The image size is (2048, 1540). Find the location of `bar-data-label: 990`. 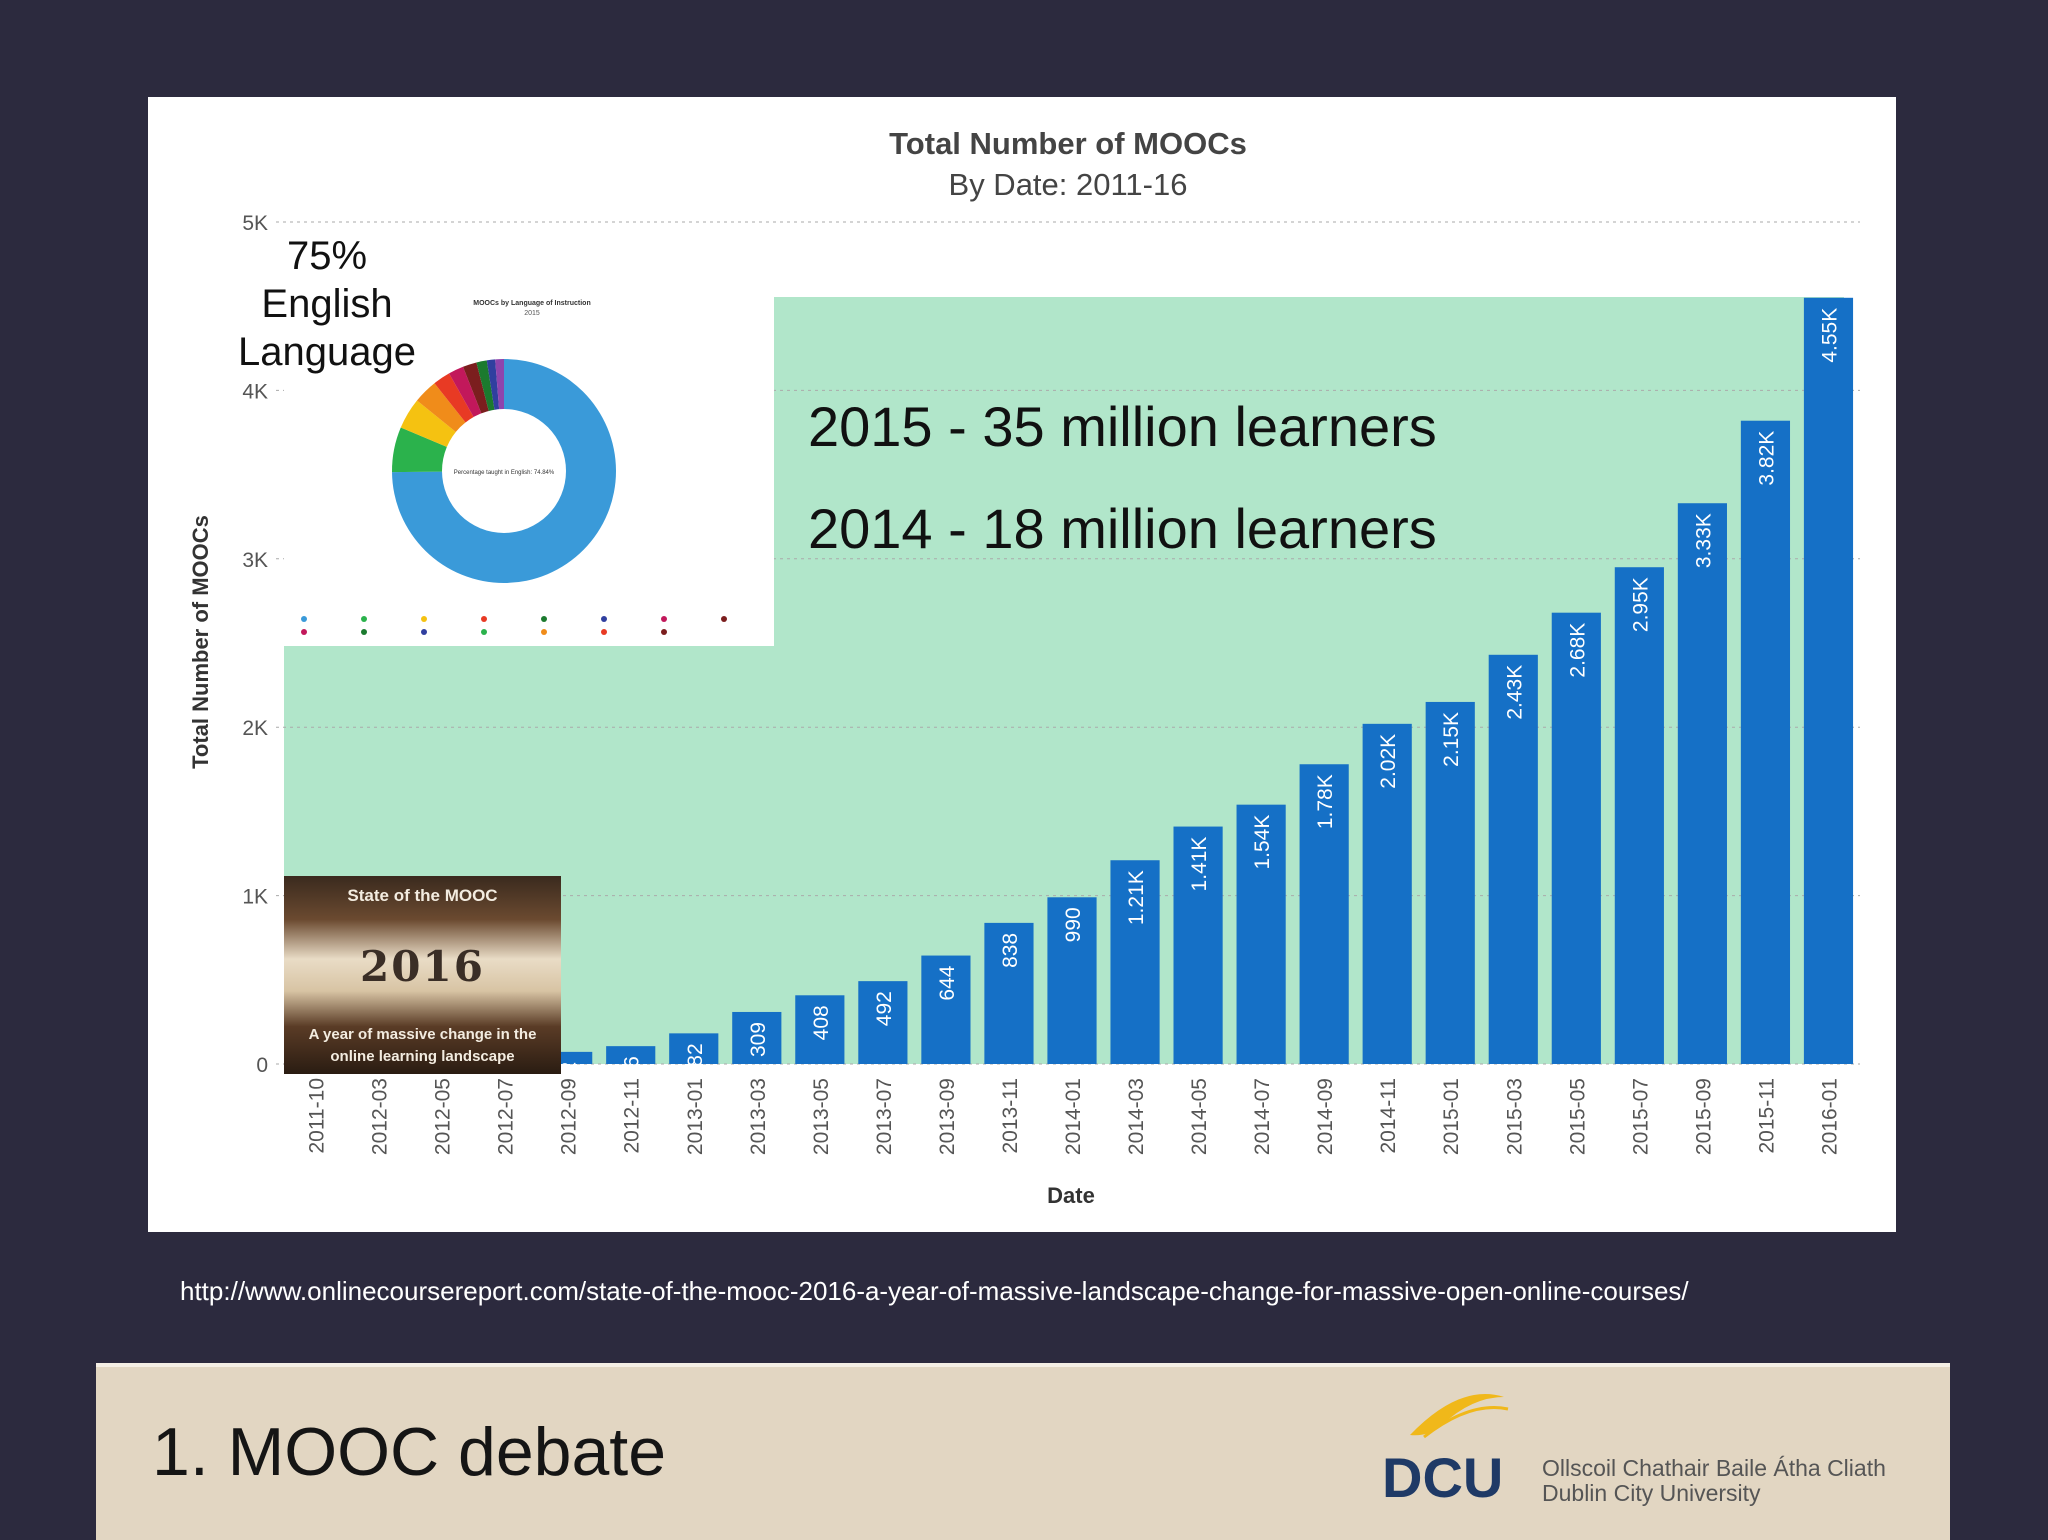

bar-data-label: 990 is located at coordinates (1073, 924).